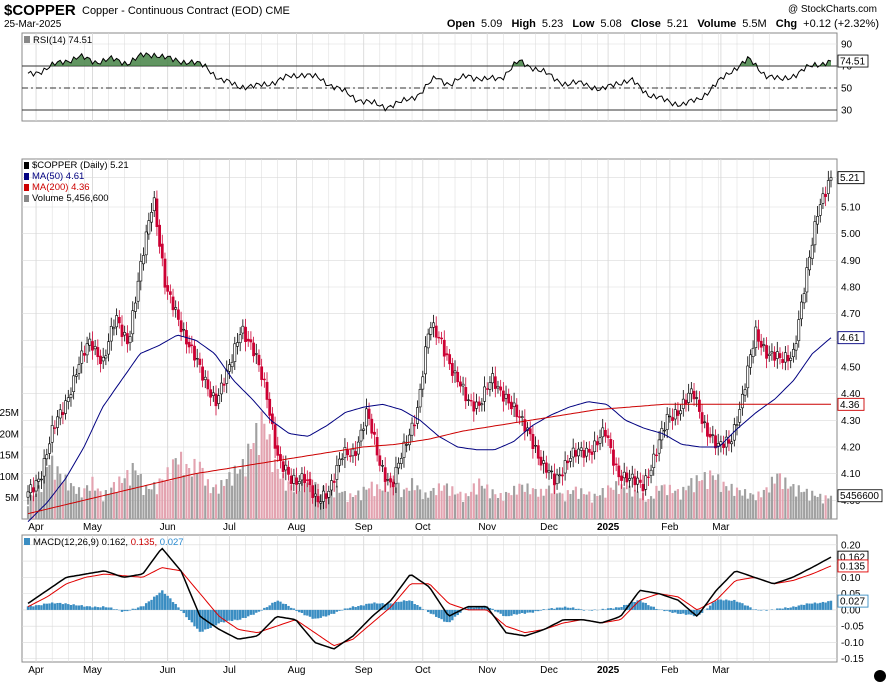  I want to click on price-x-label: Nov, so click(487, 527).